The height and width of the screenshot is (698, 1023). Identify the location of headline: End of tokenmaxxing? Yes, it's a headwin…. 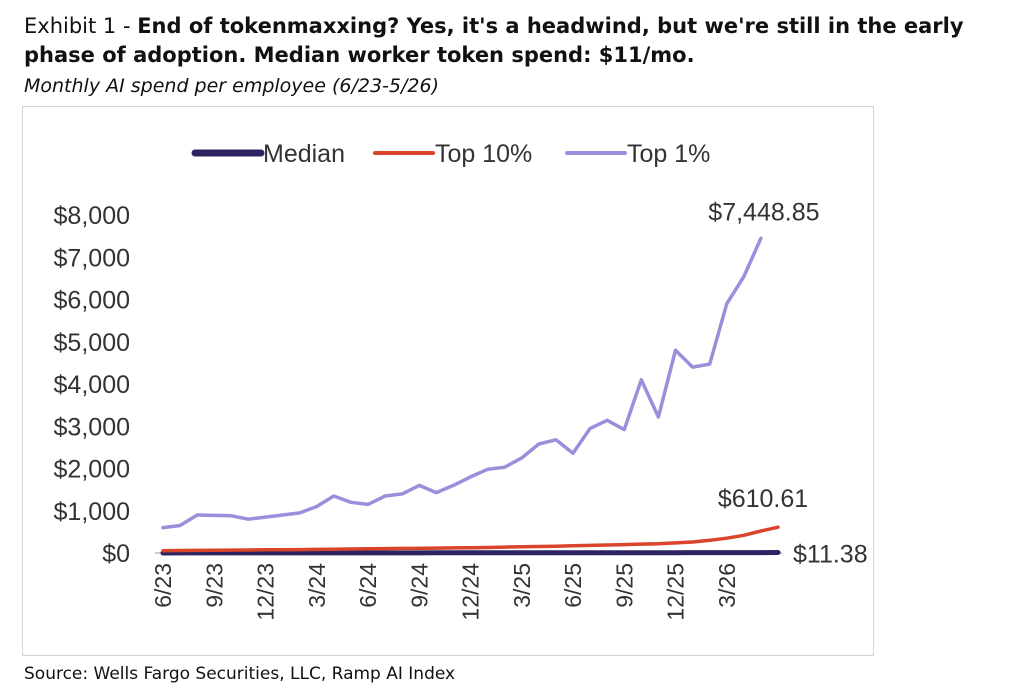
(494, 40).